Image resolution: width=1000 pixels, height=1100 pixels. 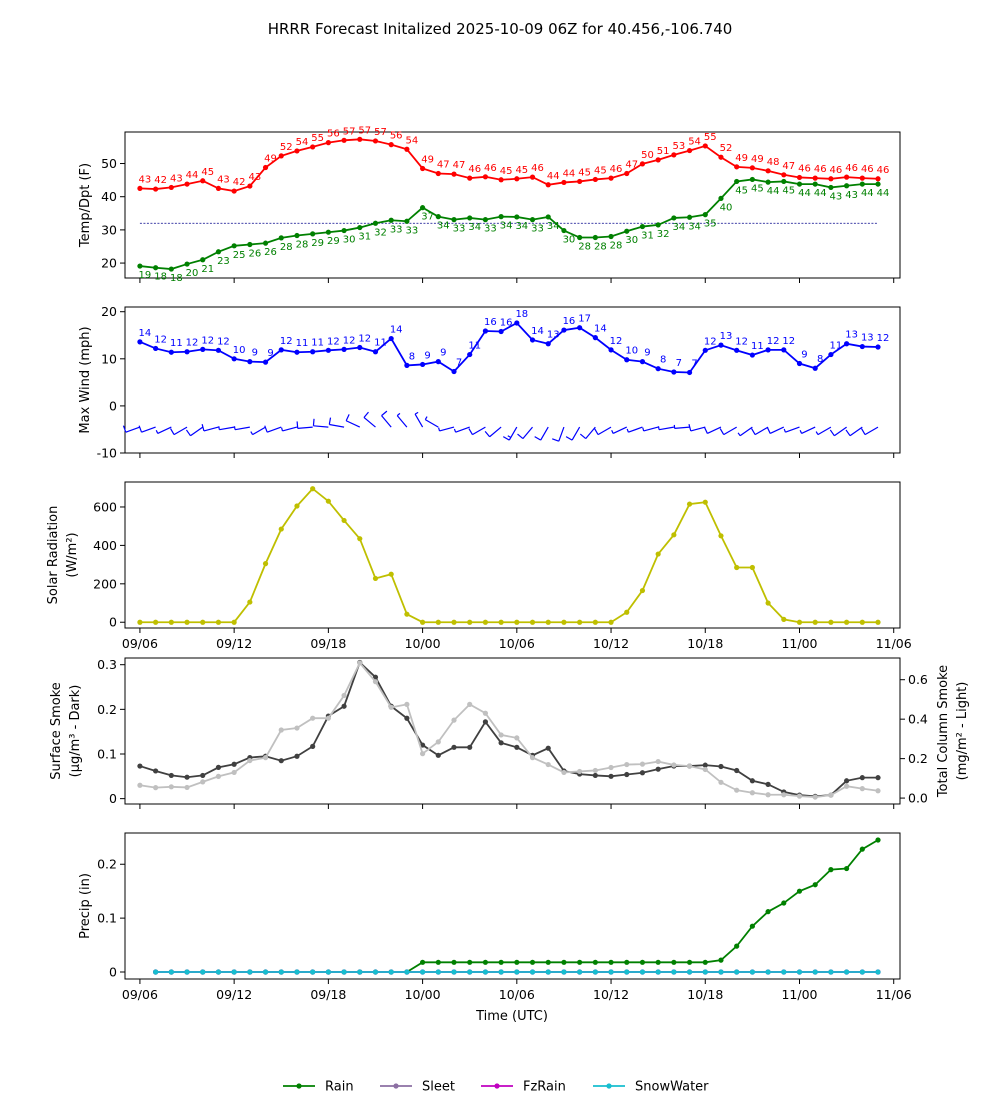 I want to click on y-axis-label-left-units: (μg/m³ - Dark), so click(x=75, y=731).